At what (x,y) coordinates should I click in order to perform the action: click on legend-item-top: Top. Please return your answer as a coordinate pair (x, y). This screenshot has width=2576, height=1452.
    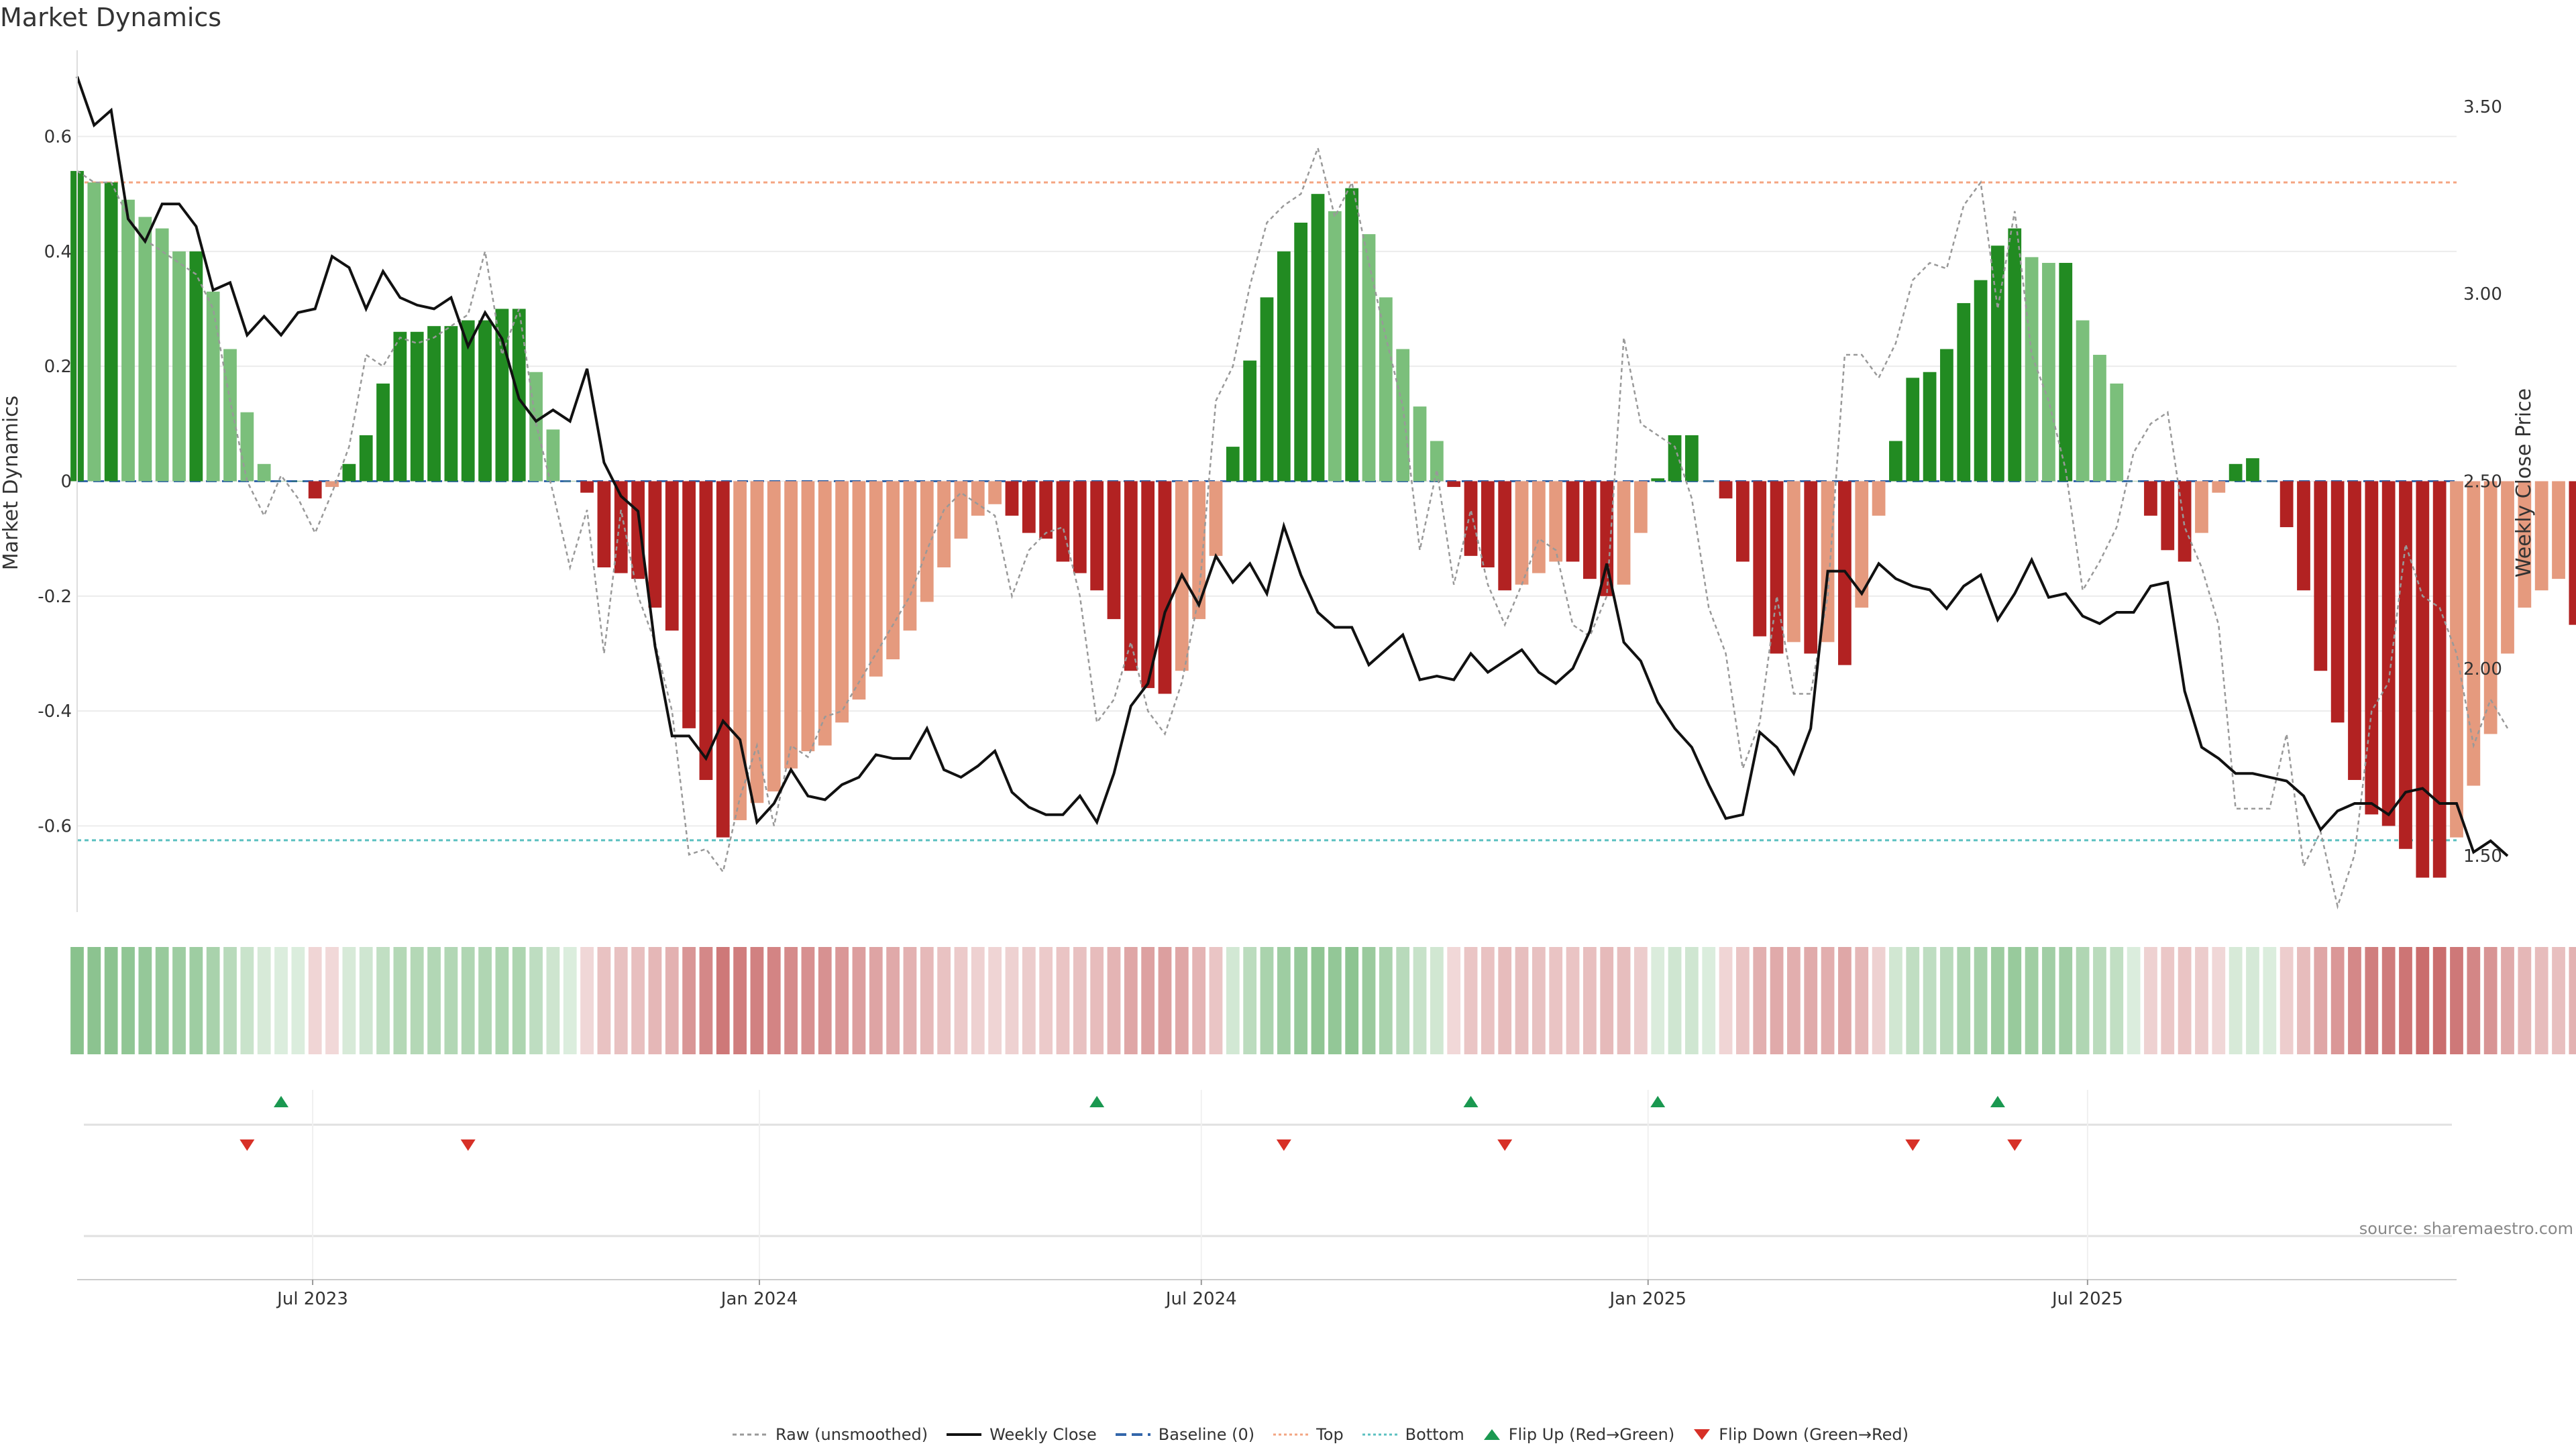
    Looking at the image, I should click on (1308, 1434).